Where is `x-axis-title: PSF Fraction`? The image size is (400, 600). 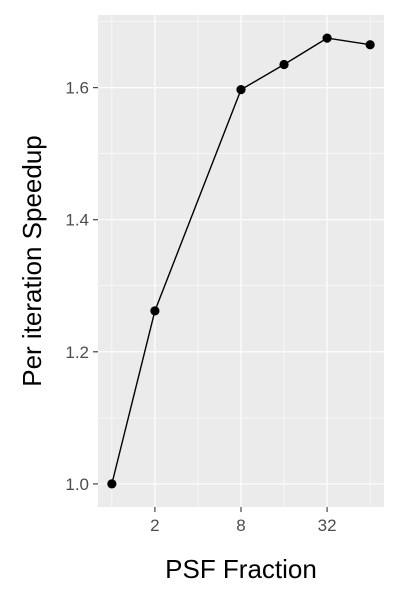
x-axis-title: PSF Fraction is located at coordinates (241, 569).